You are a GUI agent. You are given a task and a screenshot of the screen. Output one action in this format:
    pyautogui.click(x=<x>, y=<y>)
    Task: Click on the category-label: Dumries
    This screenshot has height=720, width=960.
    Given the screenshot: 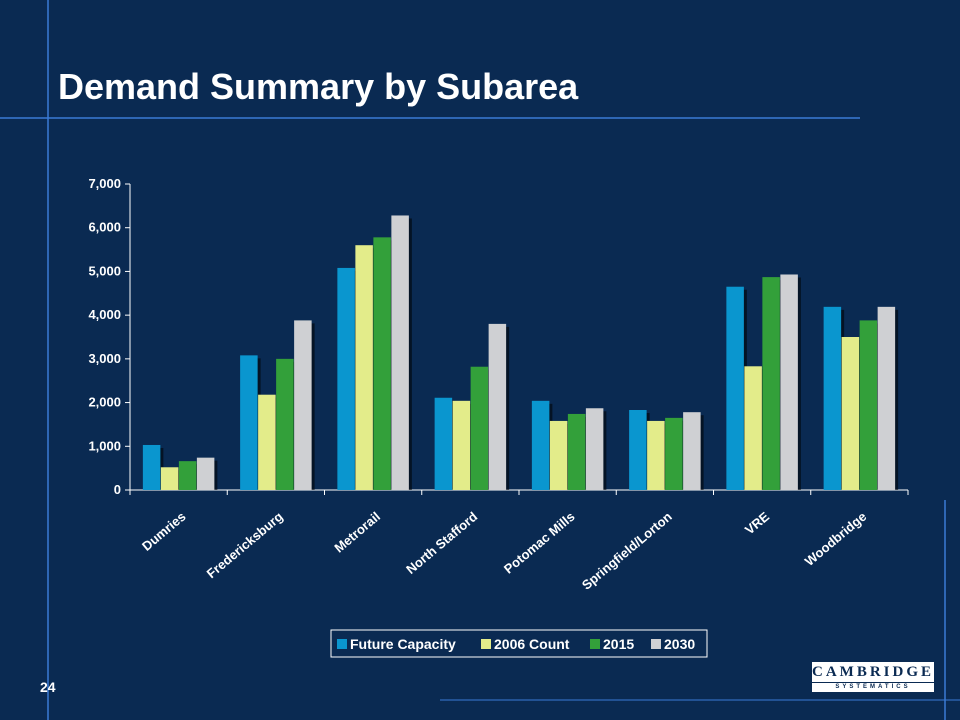 What is the action you would take?
    pyautogui.click(x=164, y=531)
    